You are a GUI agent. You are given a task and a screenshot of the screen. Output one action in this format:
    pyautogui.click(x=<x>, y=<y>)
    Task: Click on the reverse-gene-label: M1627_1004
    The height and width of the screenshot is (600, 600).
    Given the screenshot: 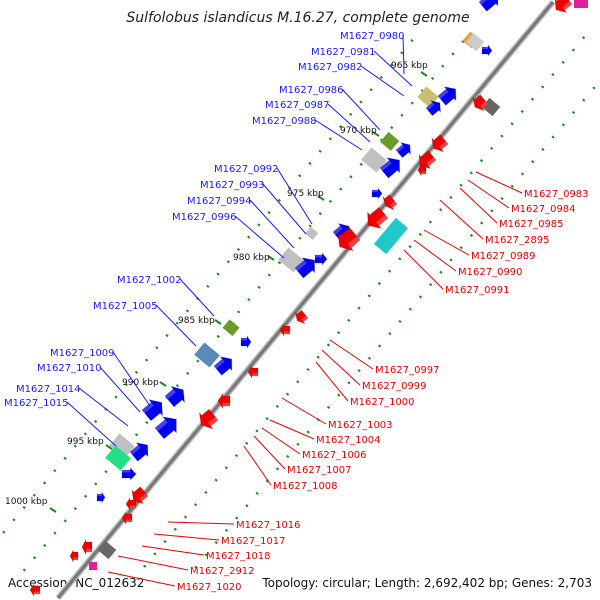 What is the action you would take?
    pyautogui.click(x=348, y=440)
    